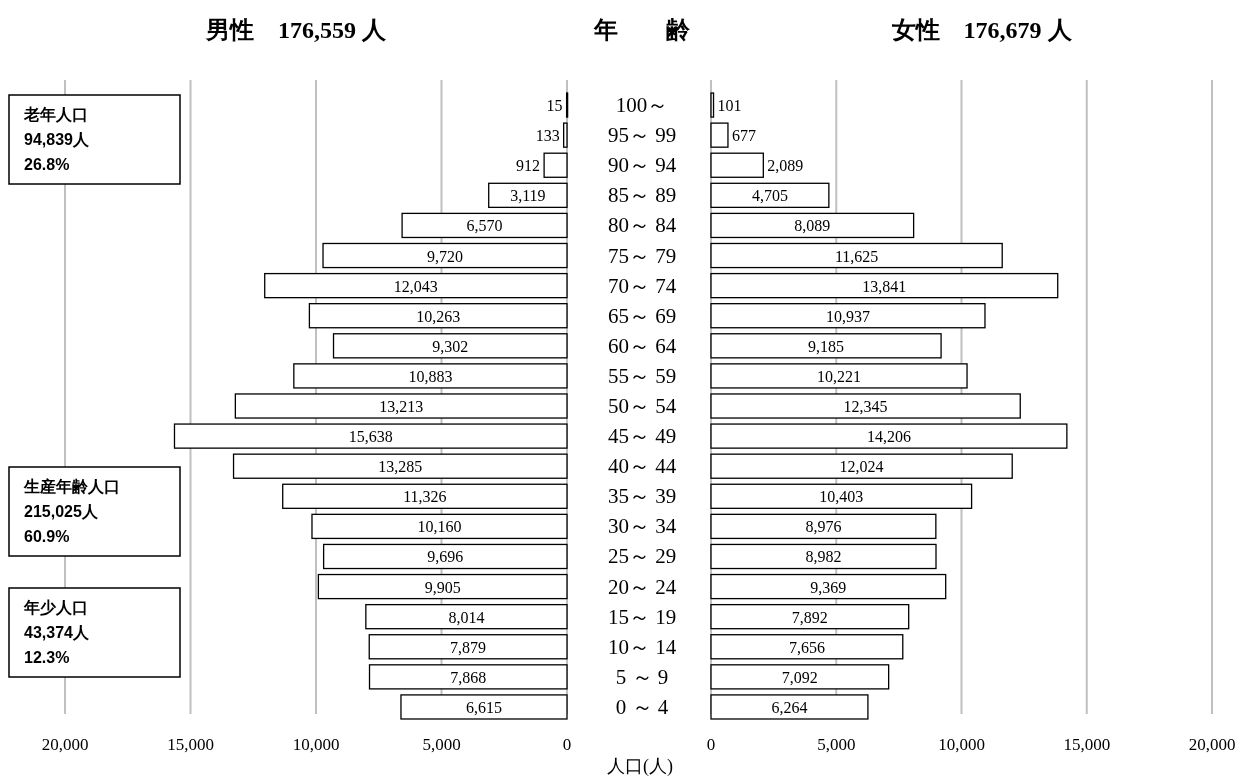 The height and width of the screenshot is (778, 1258). What do you see at coordinates (642, 225) in the screenshot?
I see `y-tick-label: 80～ 84` at bounding box center [642, 225].